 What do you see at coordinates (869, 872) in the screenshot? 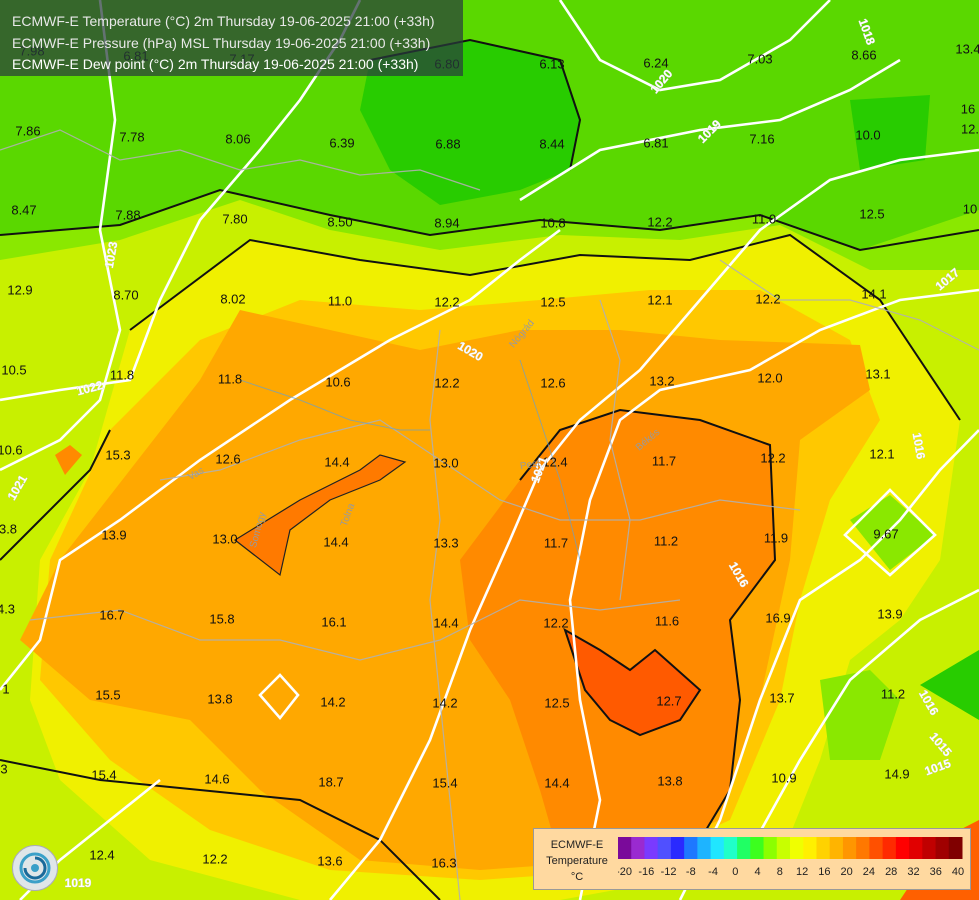
I see `legend-tick-label: 24` at bounding box center [869, 872].